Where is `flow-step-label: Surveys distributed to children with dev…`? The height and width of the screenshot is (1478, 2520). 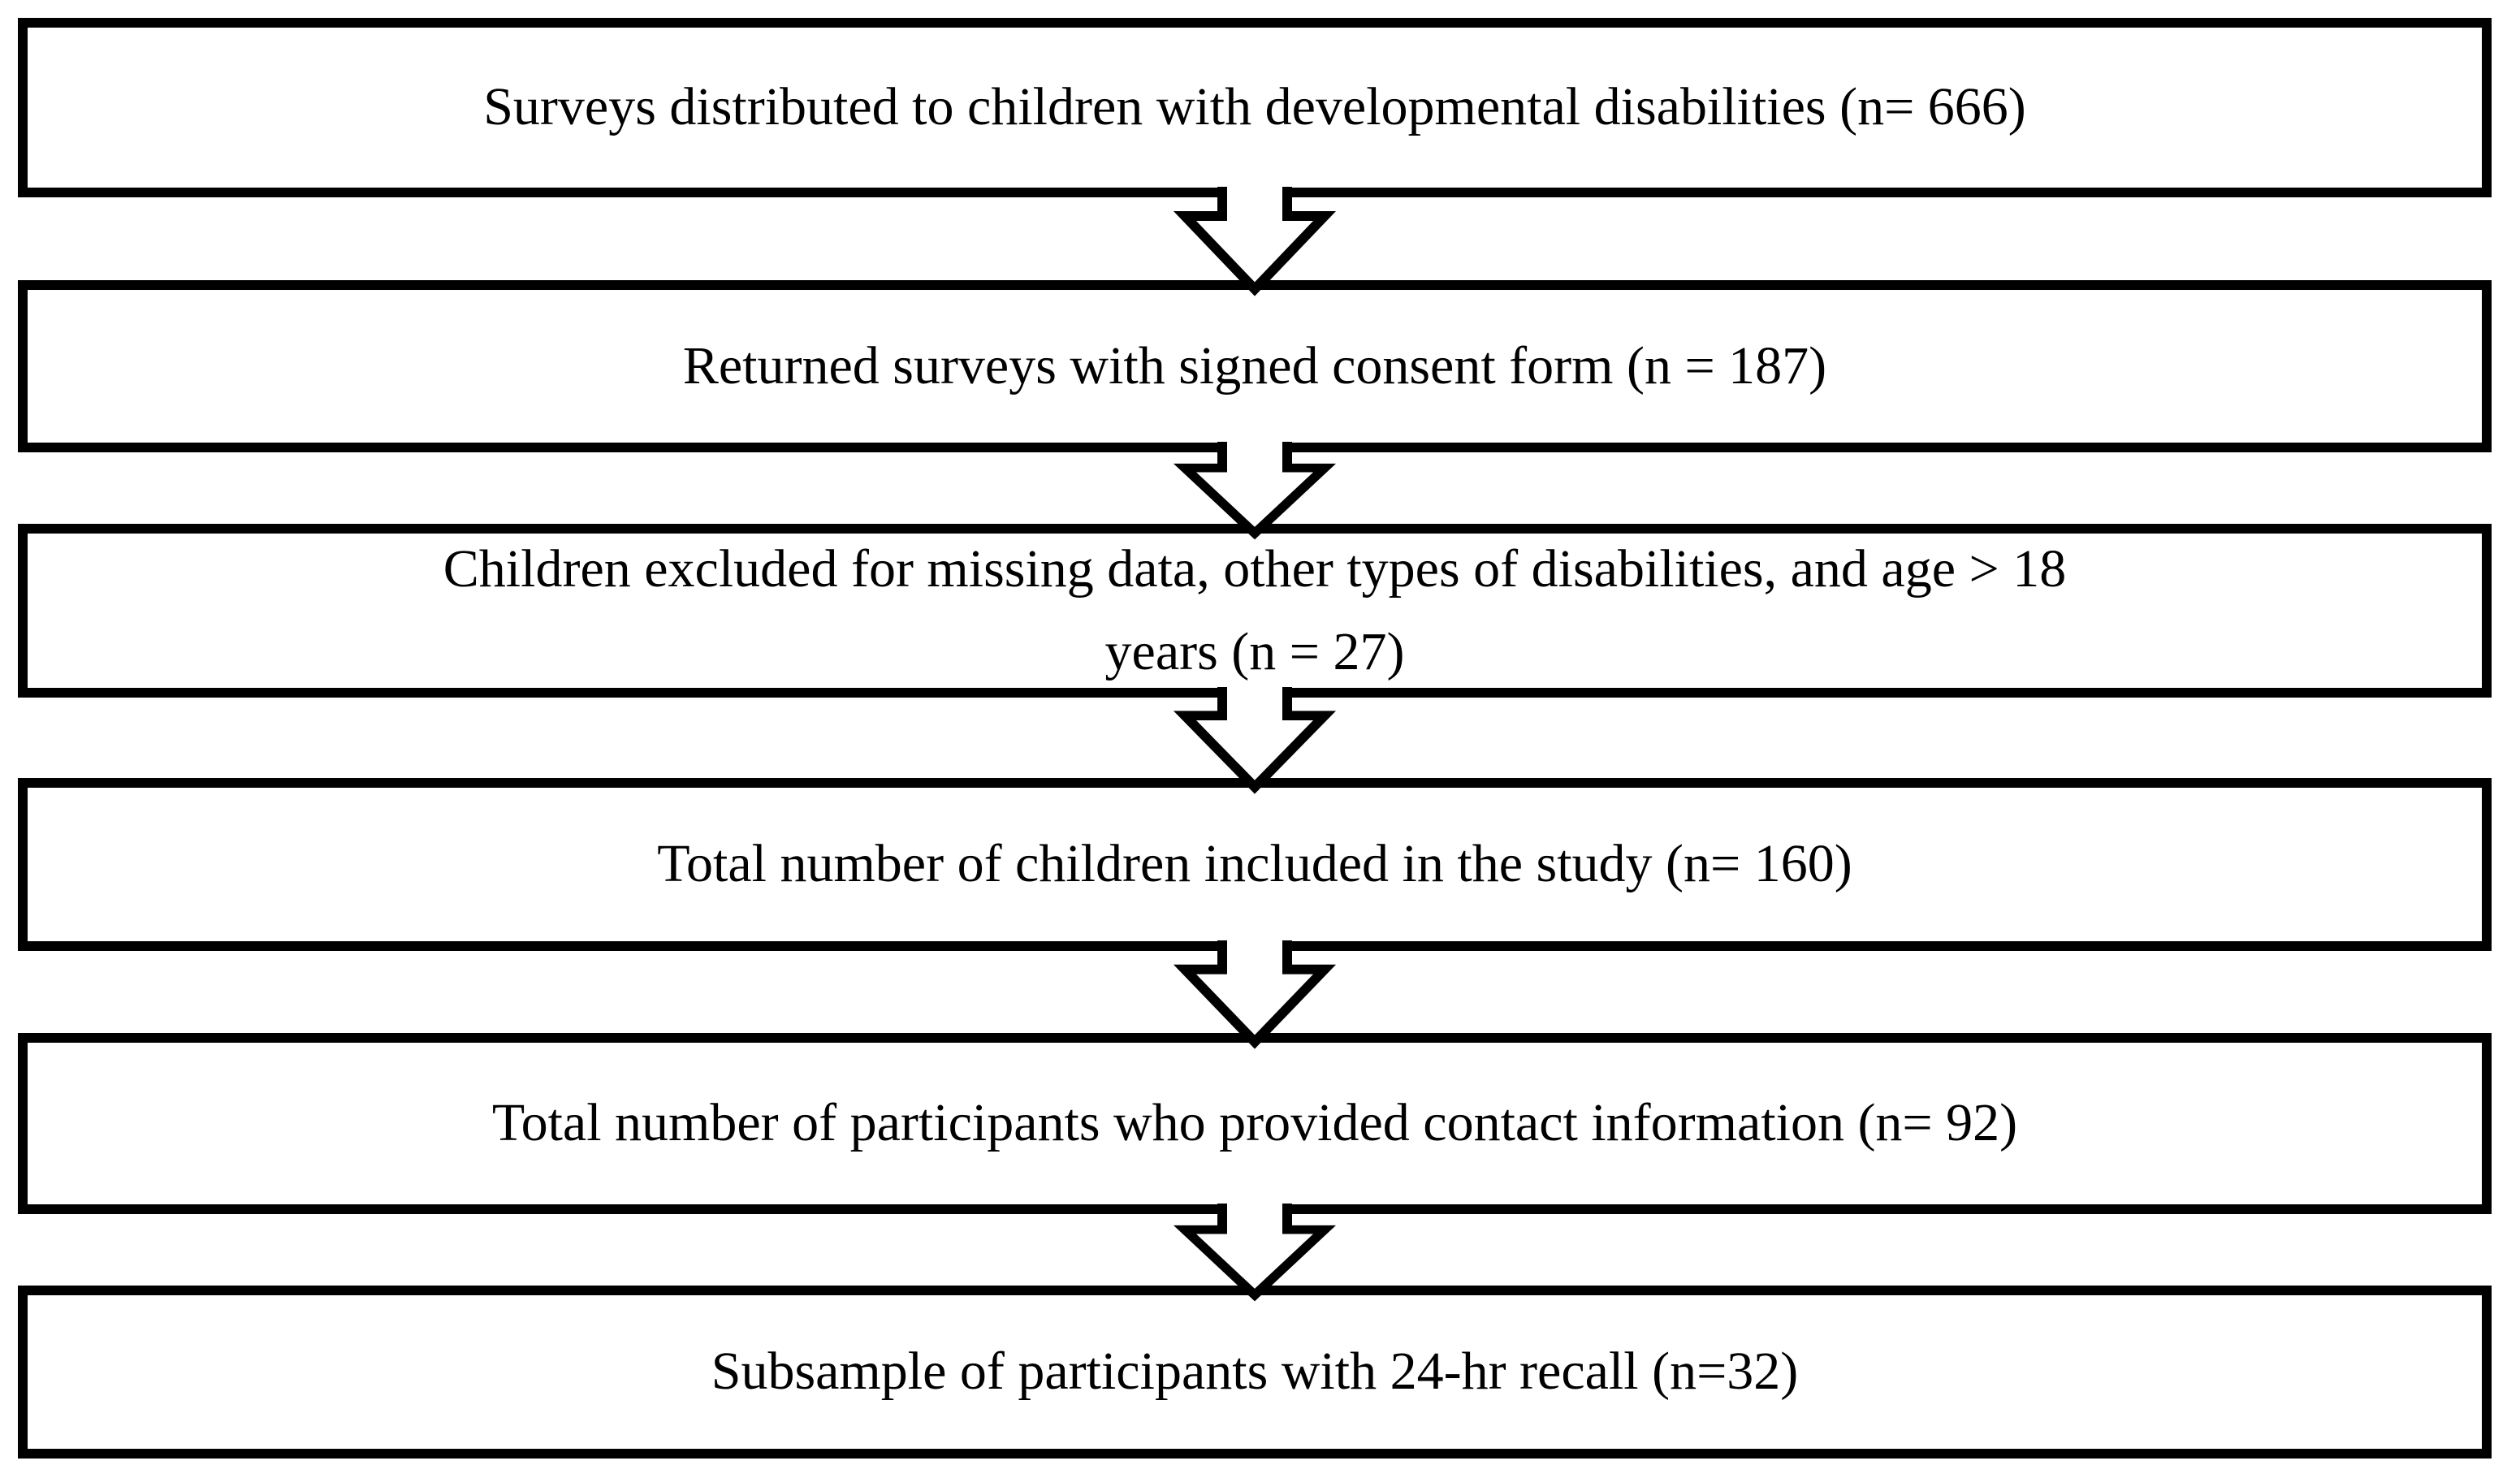
flow-step-label: Surveys distributed to children with dev… is located at coordinates (1254, 107).